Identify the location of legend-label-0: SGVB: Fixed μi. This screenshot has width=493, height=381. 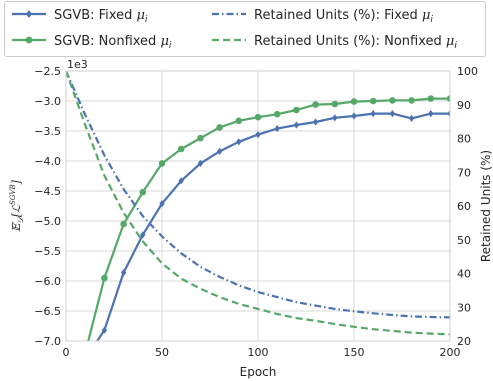
(101, 16).